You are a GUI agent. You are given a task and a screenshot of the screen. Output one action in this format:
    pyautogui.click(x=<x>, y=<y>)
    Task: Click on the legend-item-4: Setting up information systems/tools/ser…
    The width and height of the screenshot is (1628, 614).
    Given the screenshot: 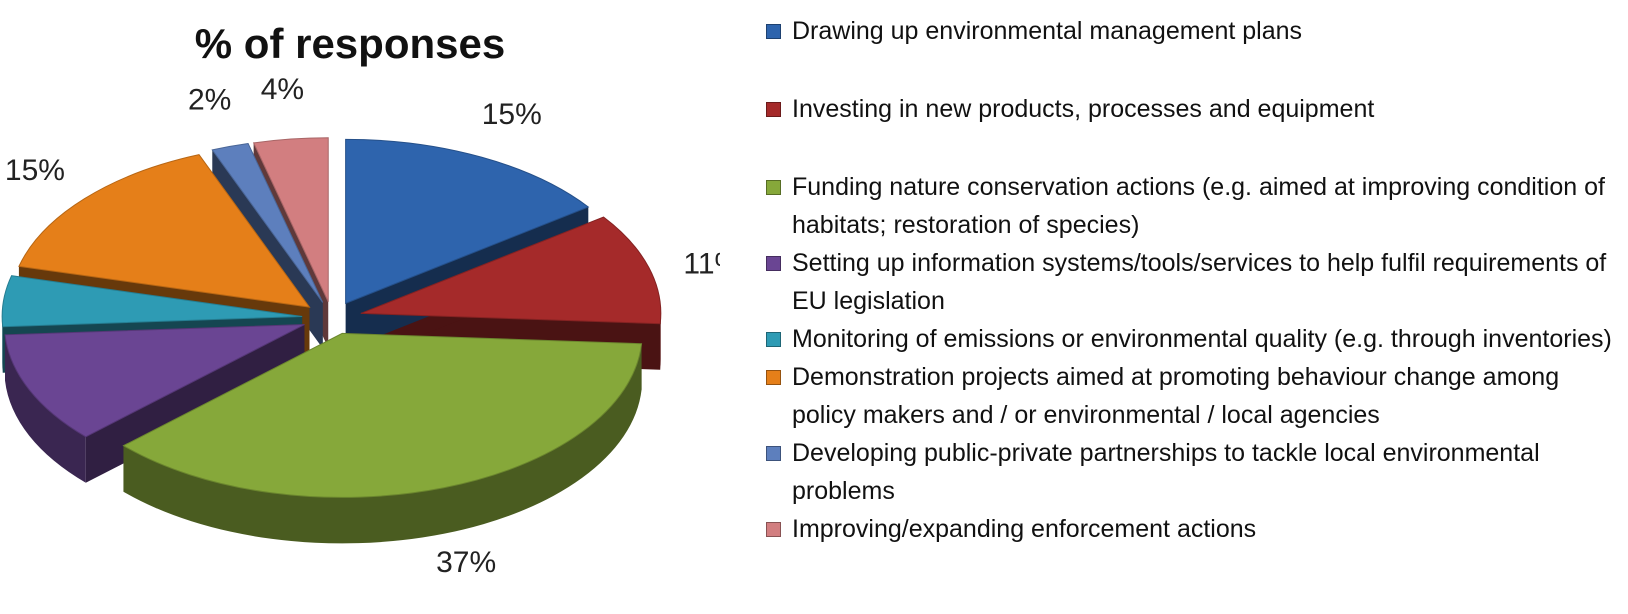 What is the action you would take?
    pyautogui.click(x=1196, y=282)
    